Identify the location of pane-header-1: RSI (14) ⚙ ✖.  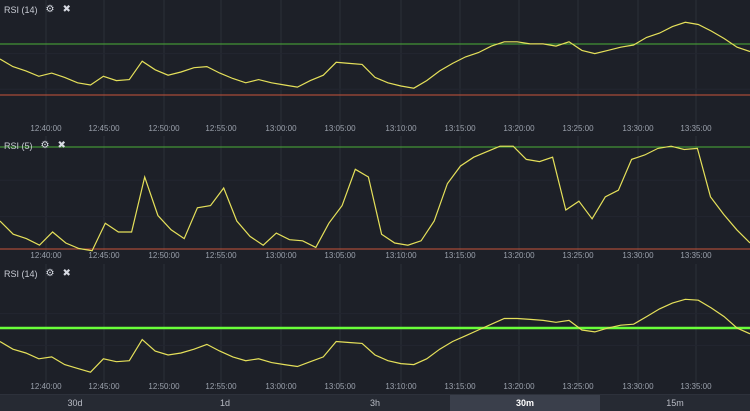
(37, 10).